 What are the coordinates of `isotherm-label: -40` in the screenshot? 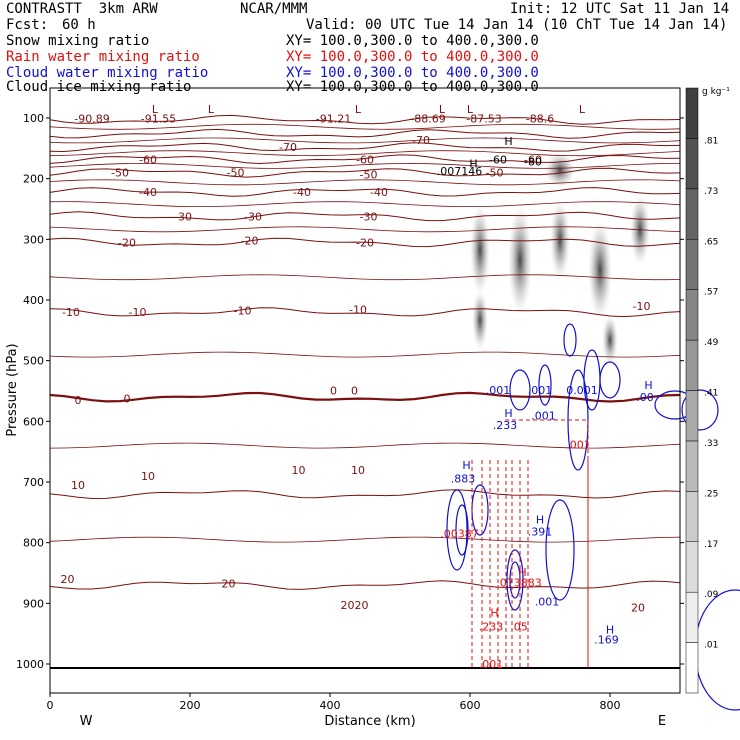 It's located at (302, 192).